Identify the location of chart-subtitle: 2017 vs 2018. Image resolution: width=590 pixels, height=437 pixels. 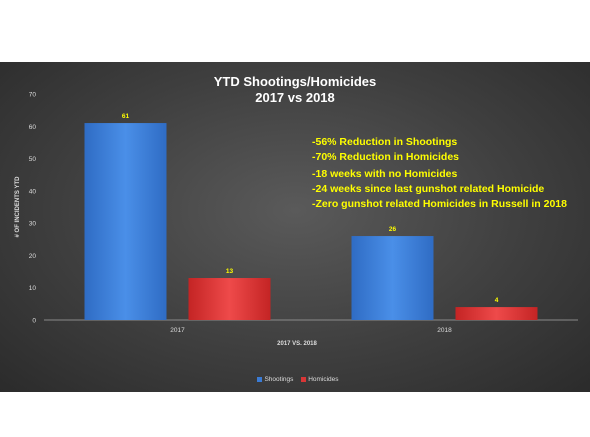
(295, 97).